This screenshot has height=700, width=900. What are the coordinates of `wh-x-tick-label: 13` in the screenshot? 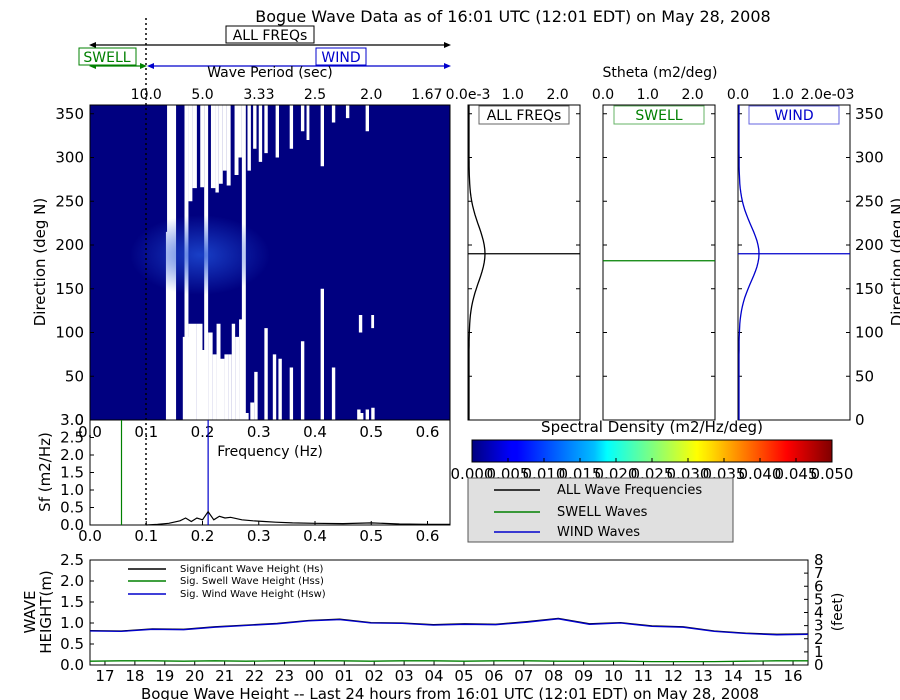 It's located at (703, 676).